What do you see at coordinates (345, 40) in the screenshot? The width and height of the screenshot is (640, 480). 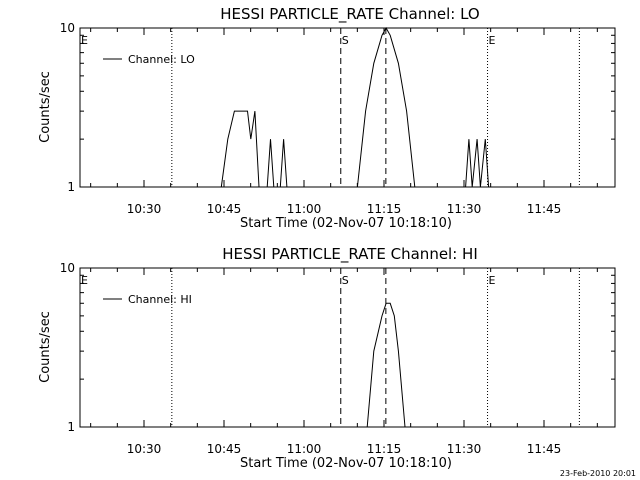 I see `event-marker-label-lo: S` at bounding box center [345, 40].